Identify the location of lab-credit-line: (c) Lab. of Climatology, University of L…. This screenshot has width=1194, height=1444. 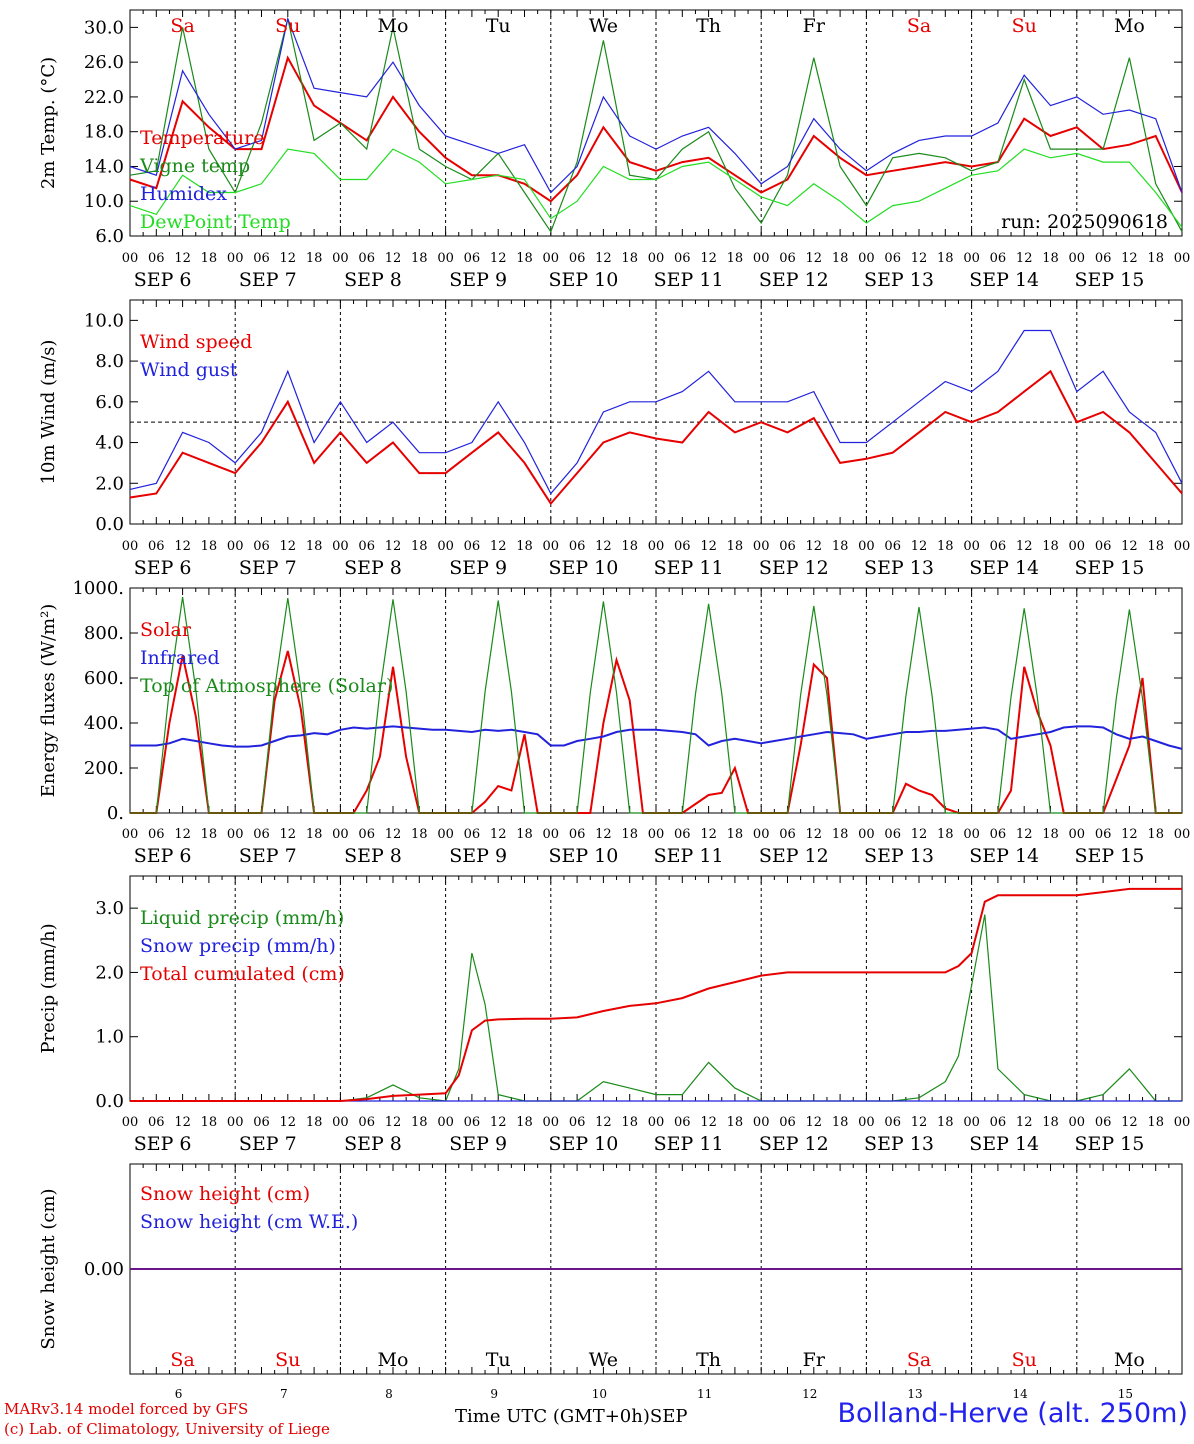
(167, 1429).